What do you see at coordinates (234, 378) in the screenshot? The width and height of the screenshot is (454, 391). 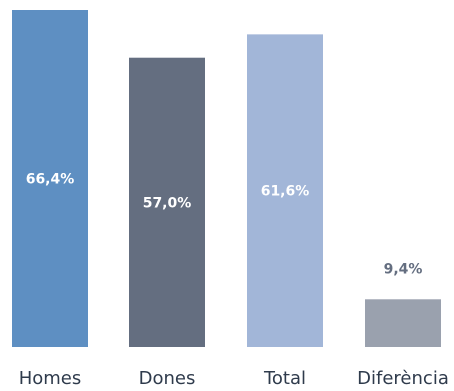 I see `category-labels-group: Homes Dones Total Diferència` at bounding box center [234, 378].